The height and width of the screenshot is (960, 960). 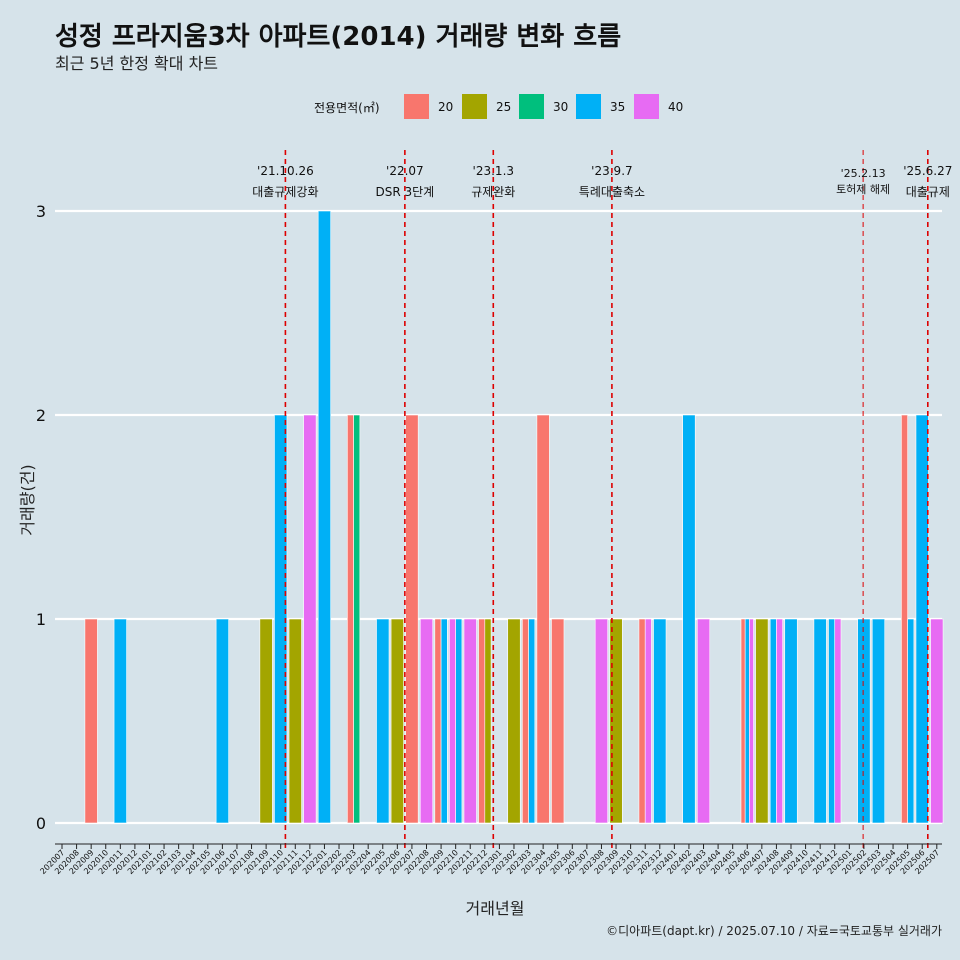 What do you see at coordinates (405, 171) in the screenshot?
I see `event-date-2: '22.07` at bounding box center [405, 171].